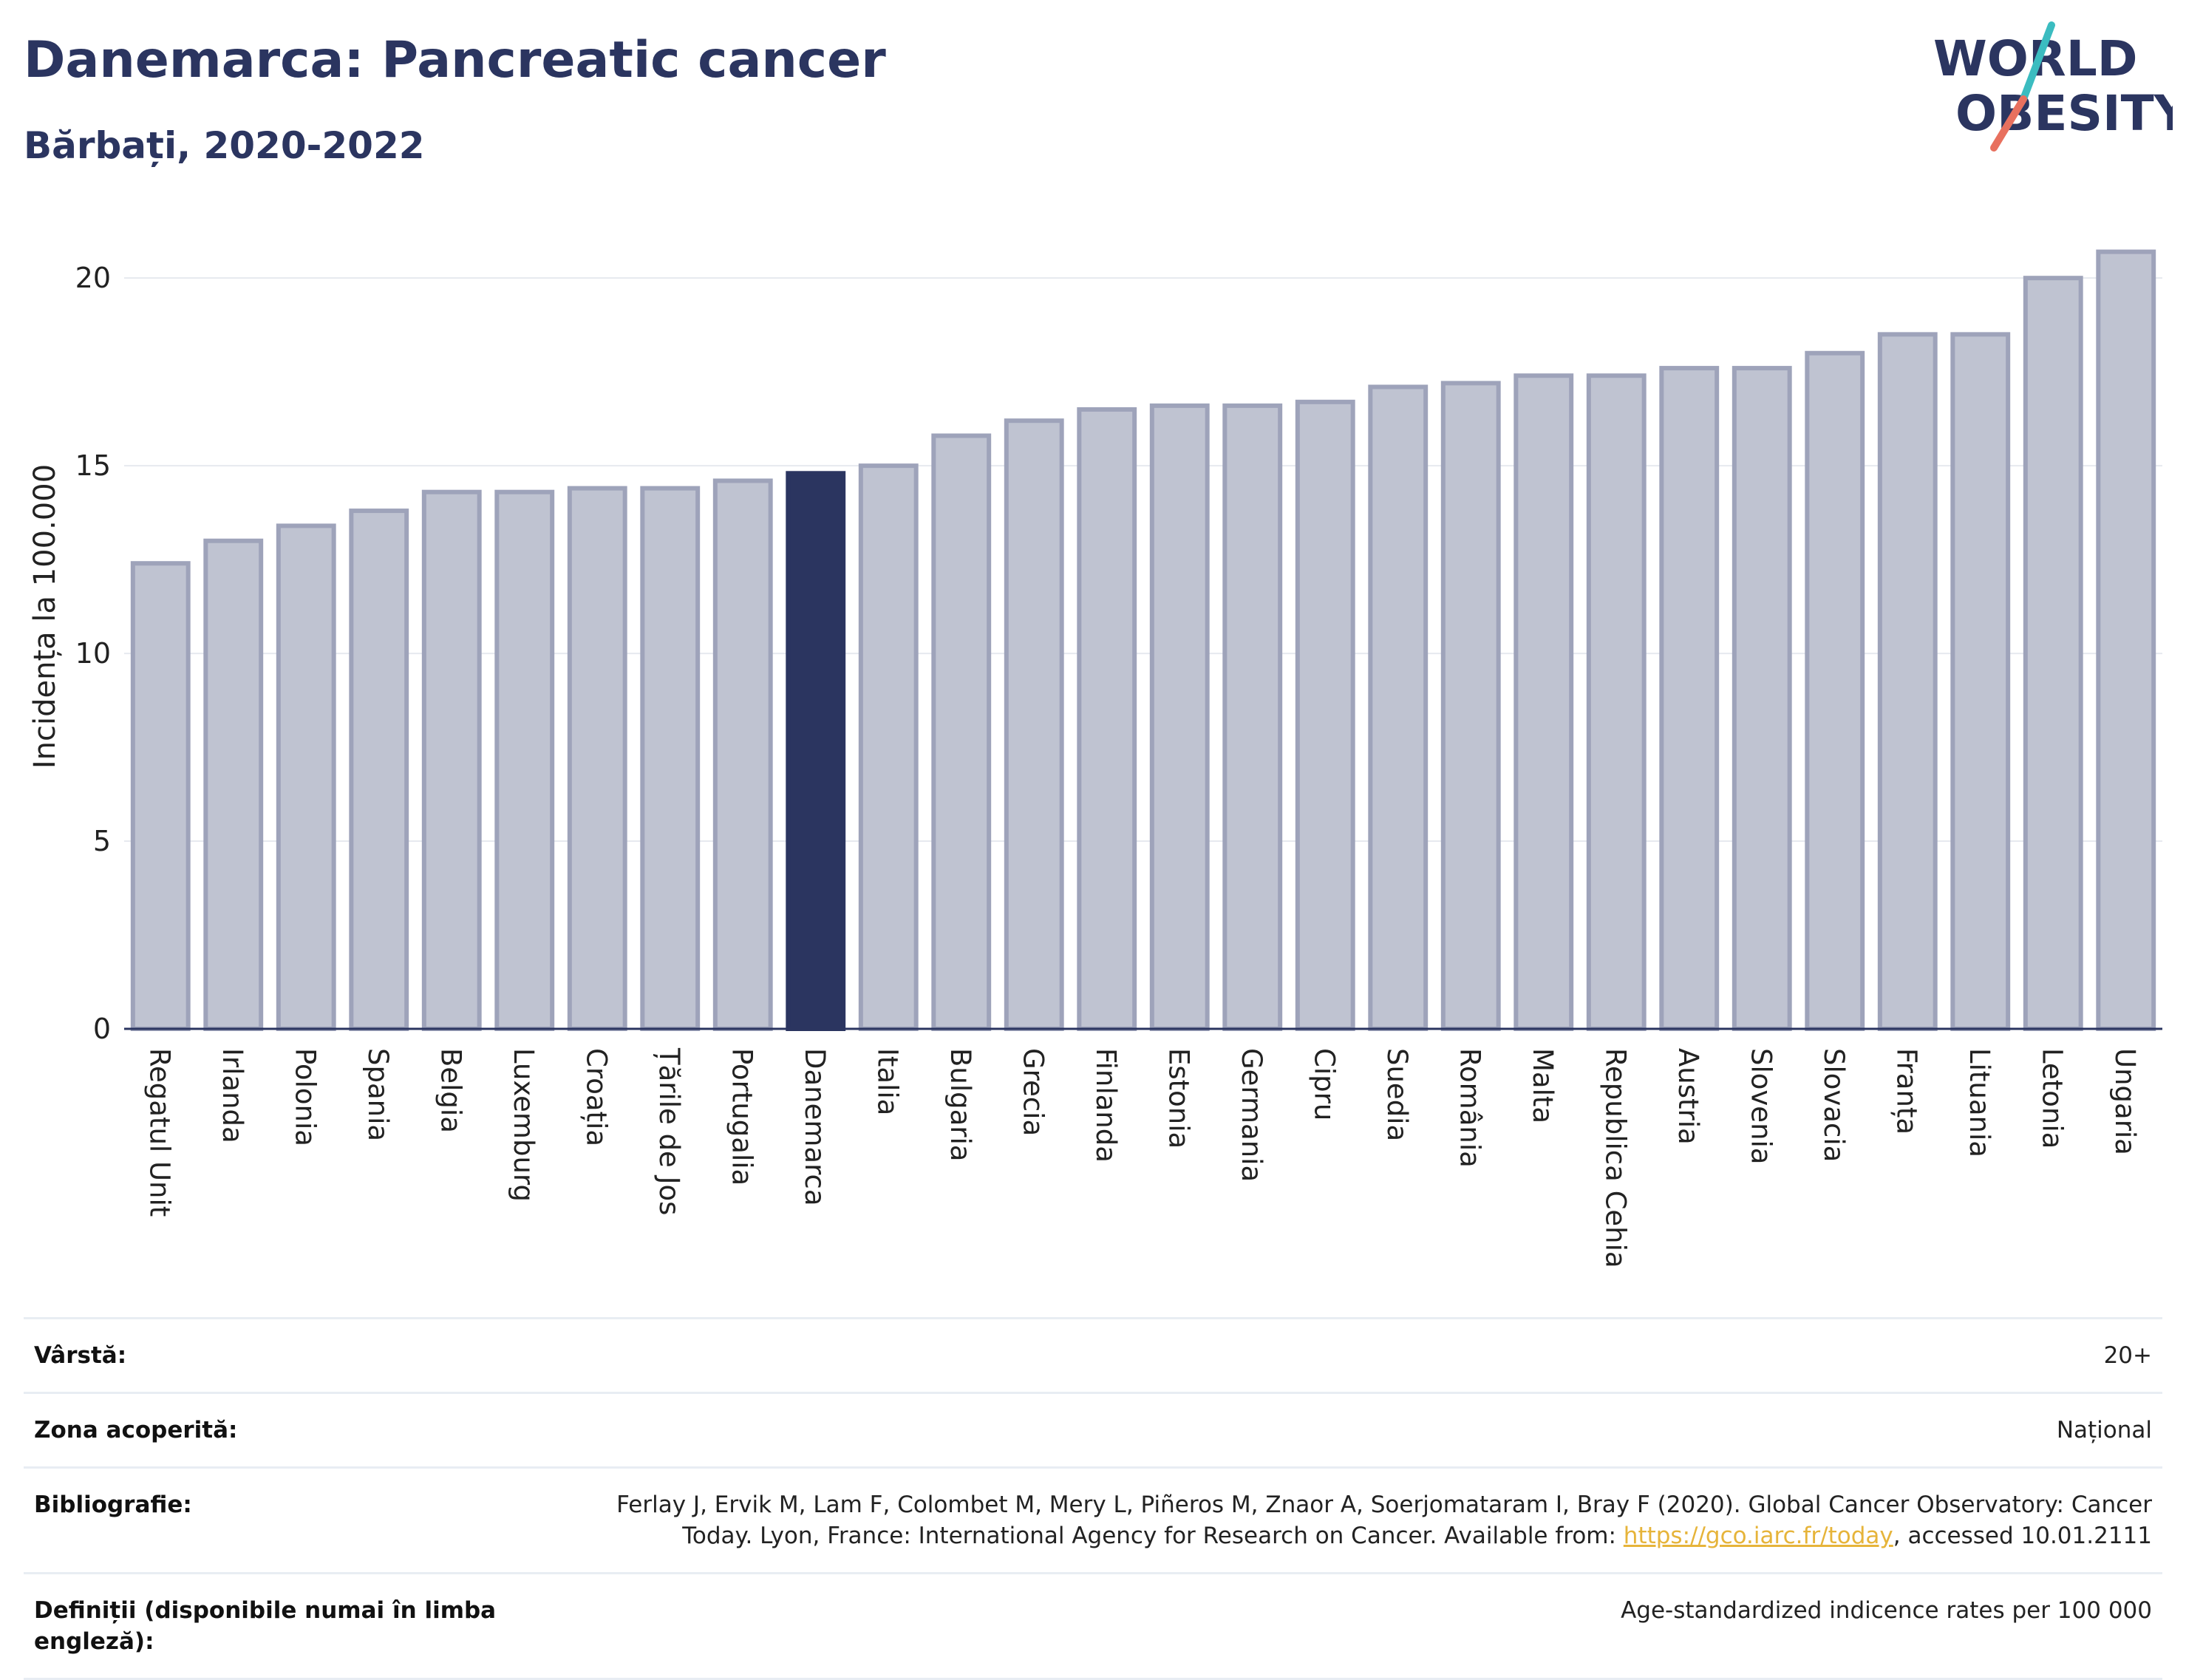 This screenshot has height=1680, width=2186. Describe the element at coordinates (1615, 1158) in the screenshot. I see `x-tick-label: Republica Cehia` at that location.